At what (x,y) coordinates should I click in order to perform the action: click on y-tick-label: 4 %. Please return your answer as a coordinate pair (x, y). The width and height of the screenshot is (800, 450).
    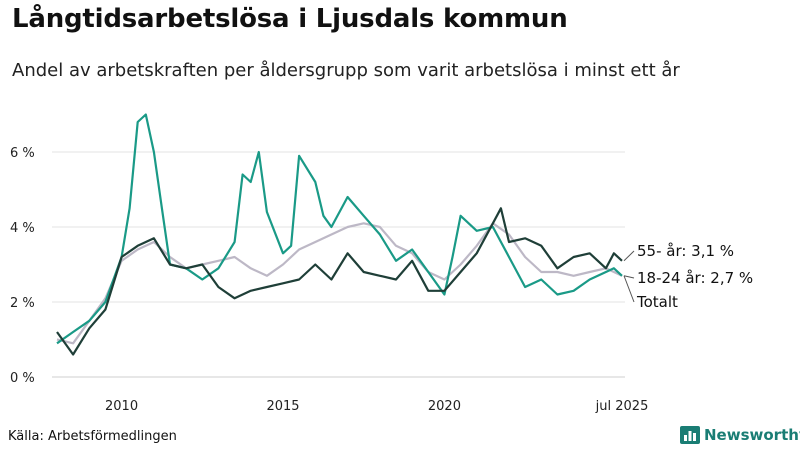
    Looking at the image, I should click on (22, 228).